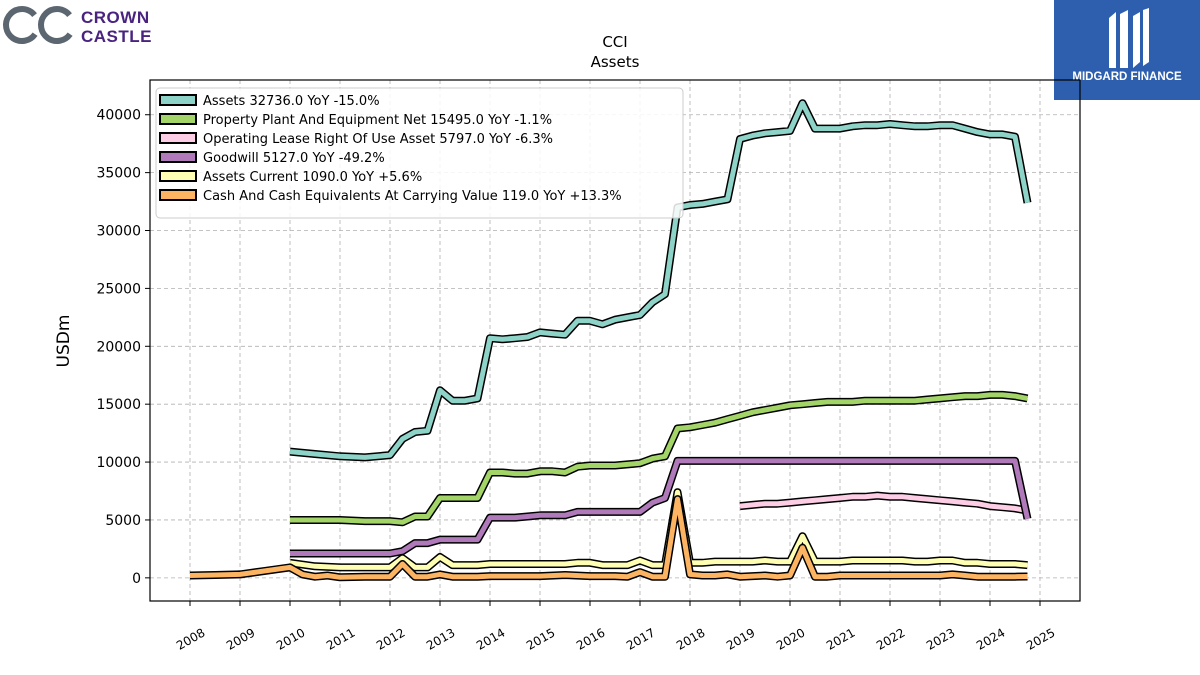 The image size is (1200, 675). I want to click on y-tick-label: 5000, so click(123, 521).